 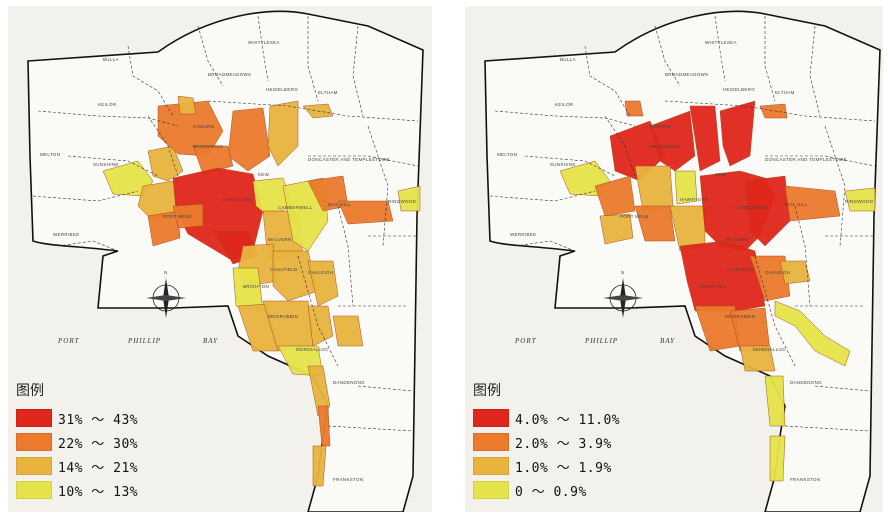 I want to click on place-label: CAULFIELD, so click(x=741, y=269).